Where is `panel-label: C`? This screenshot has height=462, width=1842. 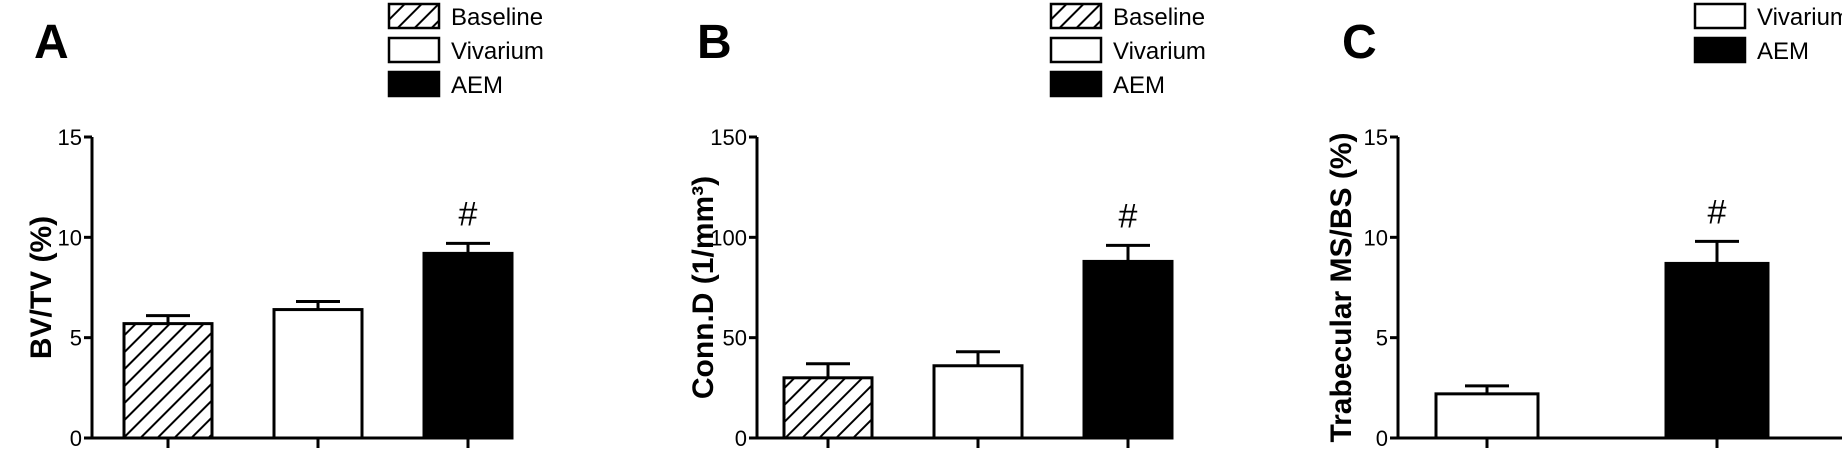 panel-label: C is located at coordinates (1359, 42).